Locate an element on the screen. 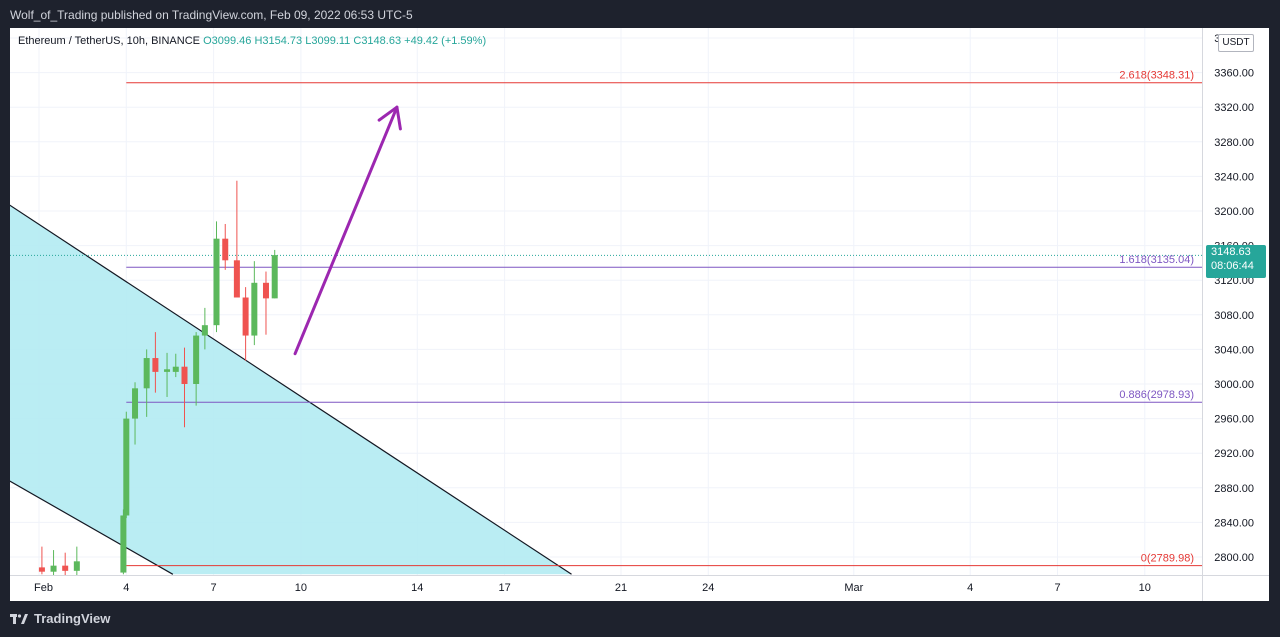 The width and height of the screenshot is (1280, 637). price-axis-tick: 3280.00 is located at coordinates (1234, 143).